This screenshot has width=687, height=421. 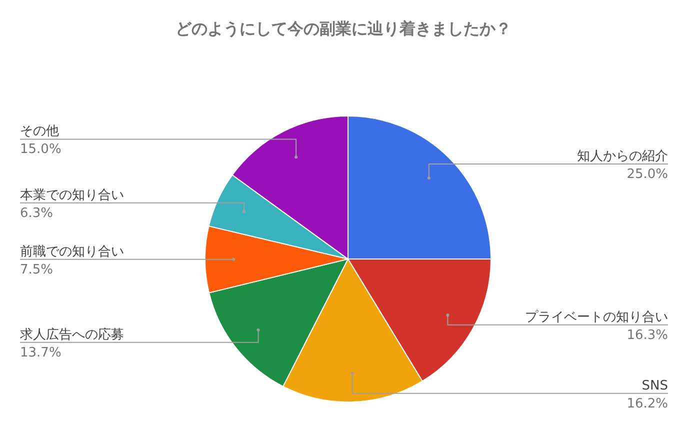 I want to click on data-label: 6.3%, so click(x=37, y=213).